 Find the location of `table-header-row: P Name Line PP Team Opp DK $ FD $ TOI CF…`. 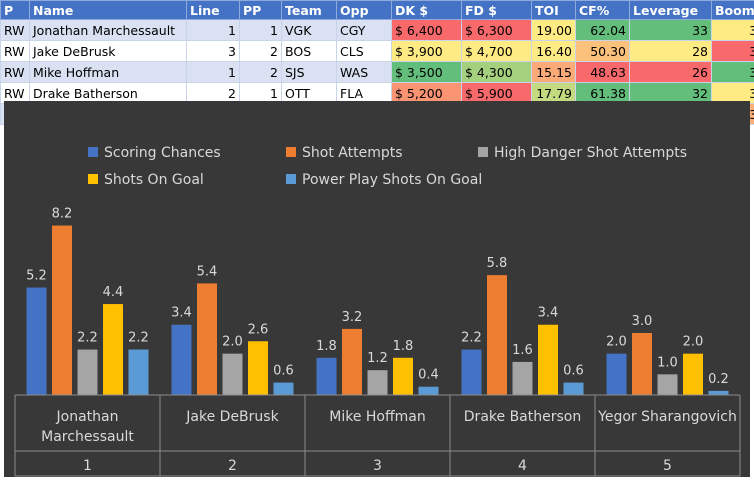

table-header-row: P Name Line PP Team Opp DK $ FD $ TOI CF… is located at coordinates (377, 10).